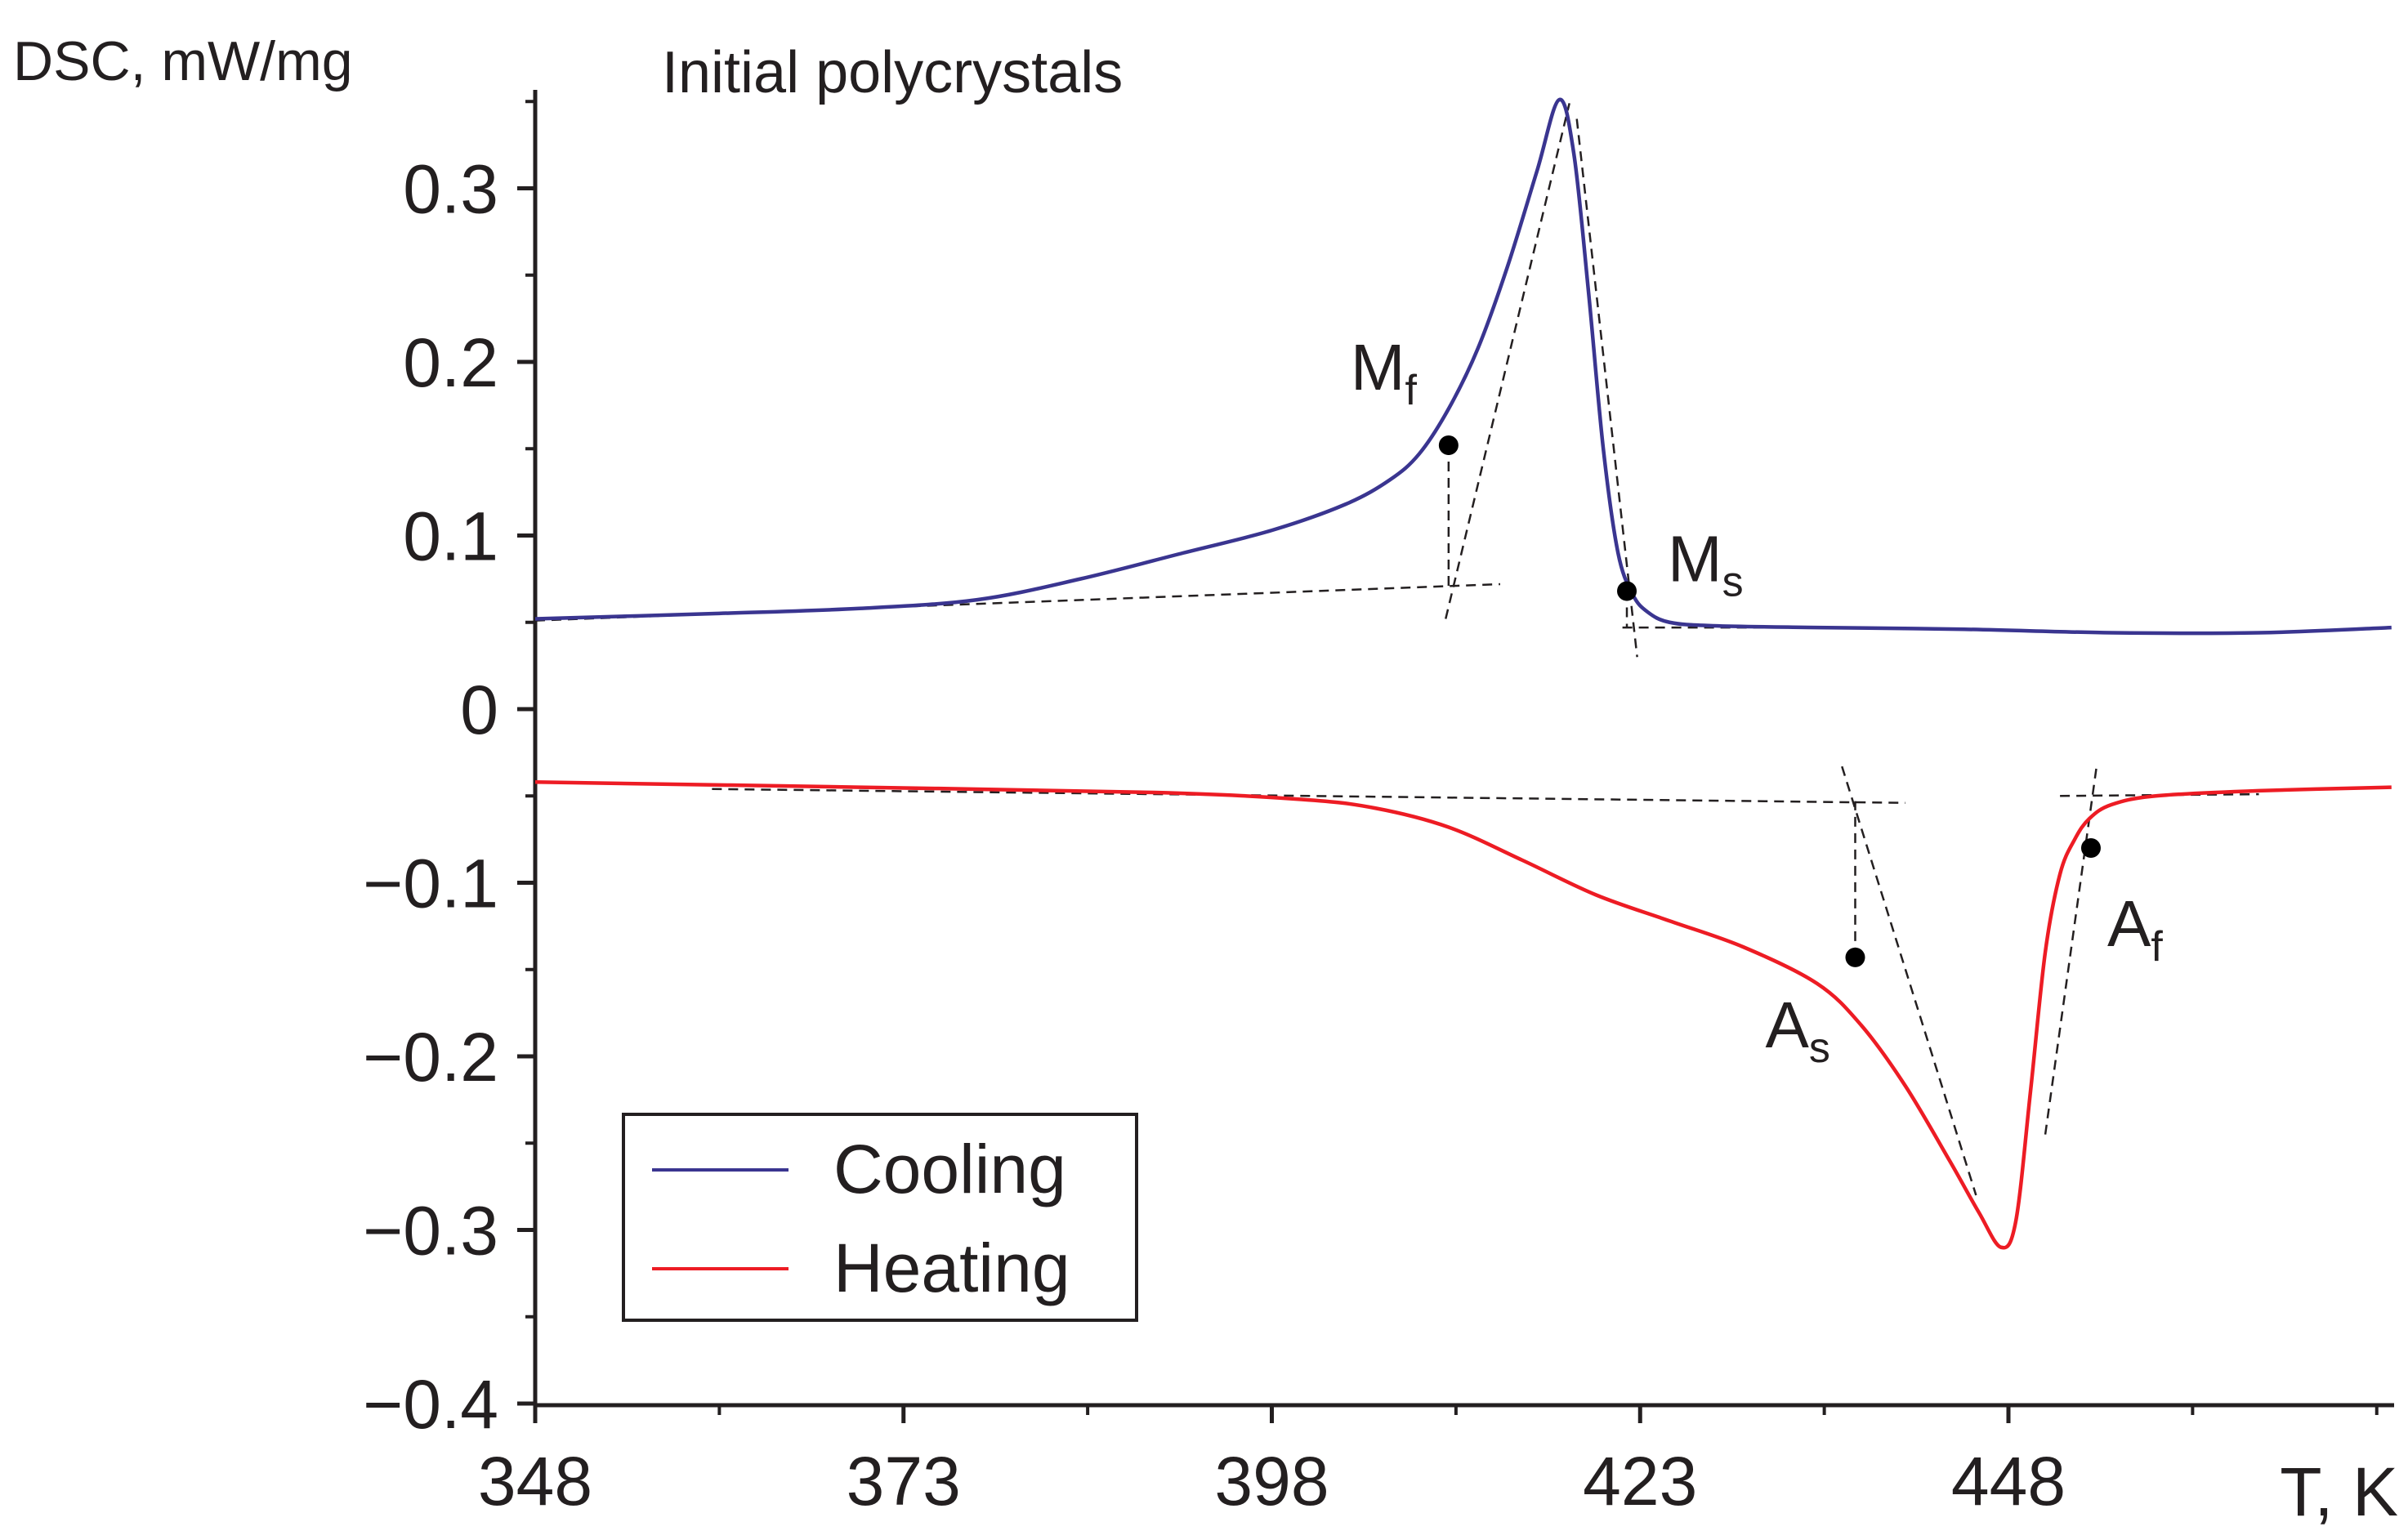 This screenshot has height=1531, width=2408. I want to click on legend-label-cooling: Cooling, so click(949, 1169).